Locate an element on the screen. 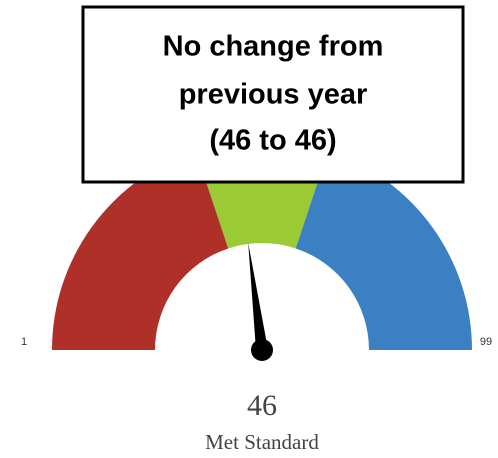  annotation-line: (46 to 46) is located at coordinates (272, 141).